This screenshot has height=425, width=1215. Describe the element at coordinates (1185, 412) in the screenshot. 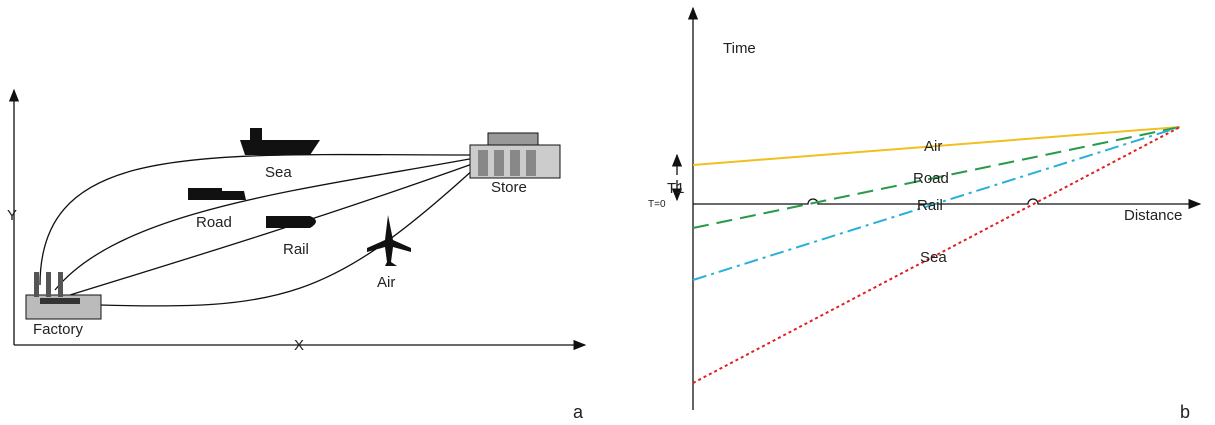

I see `panel-label: b` at that location.